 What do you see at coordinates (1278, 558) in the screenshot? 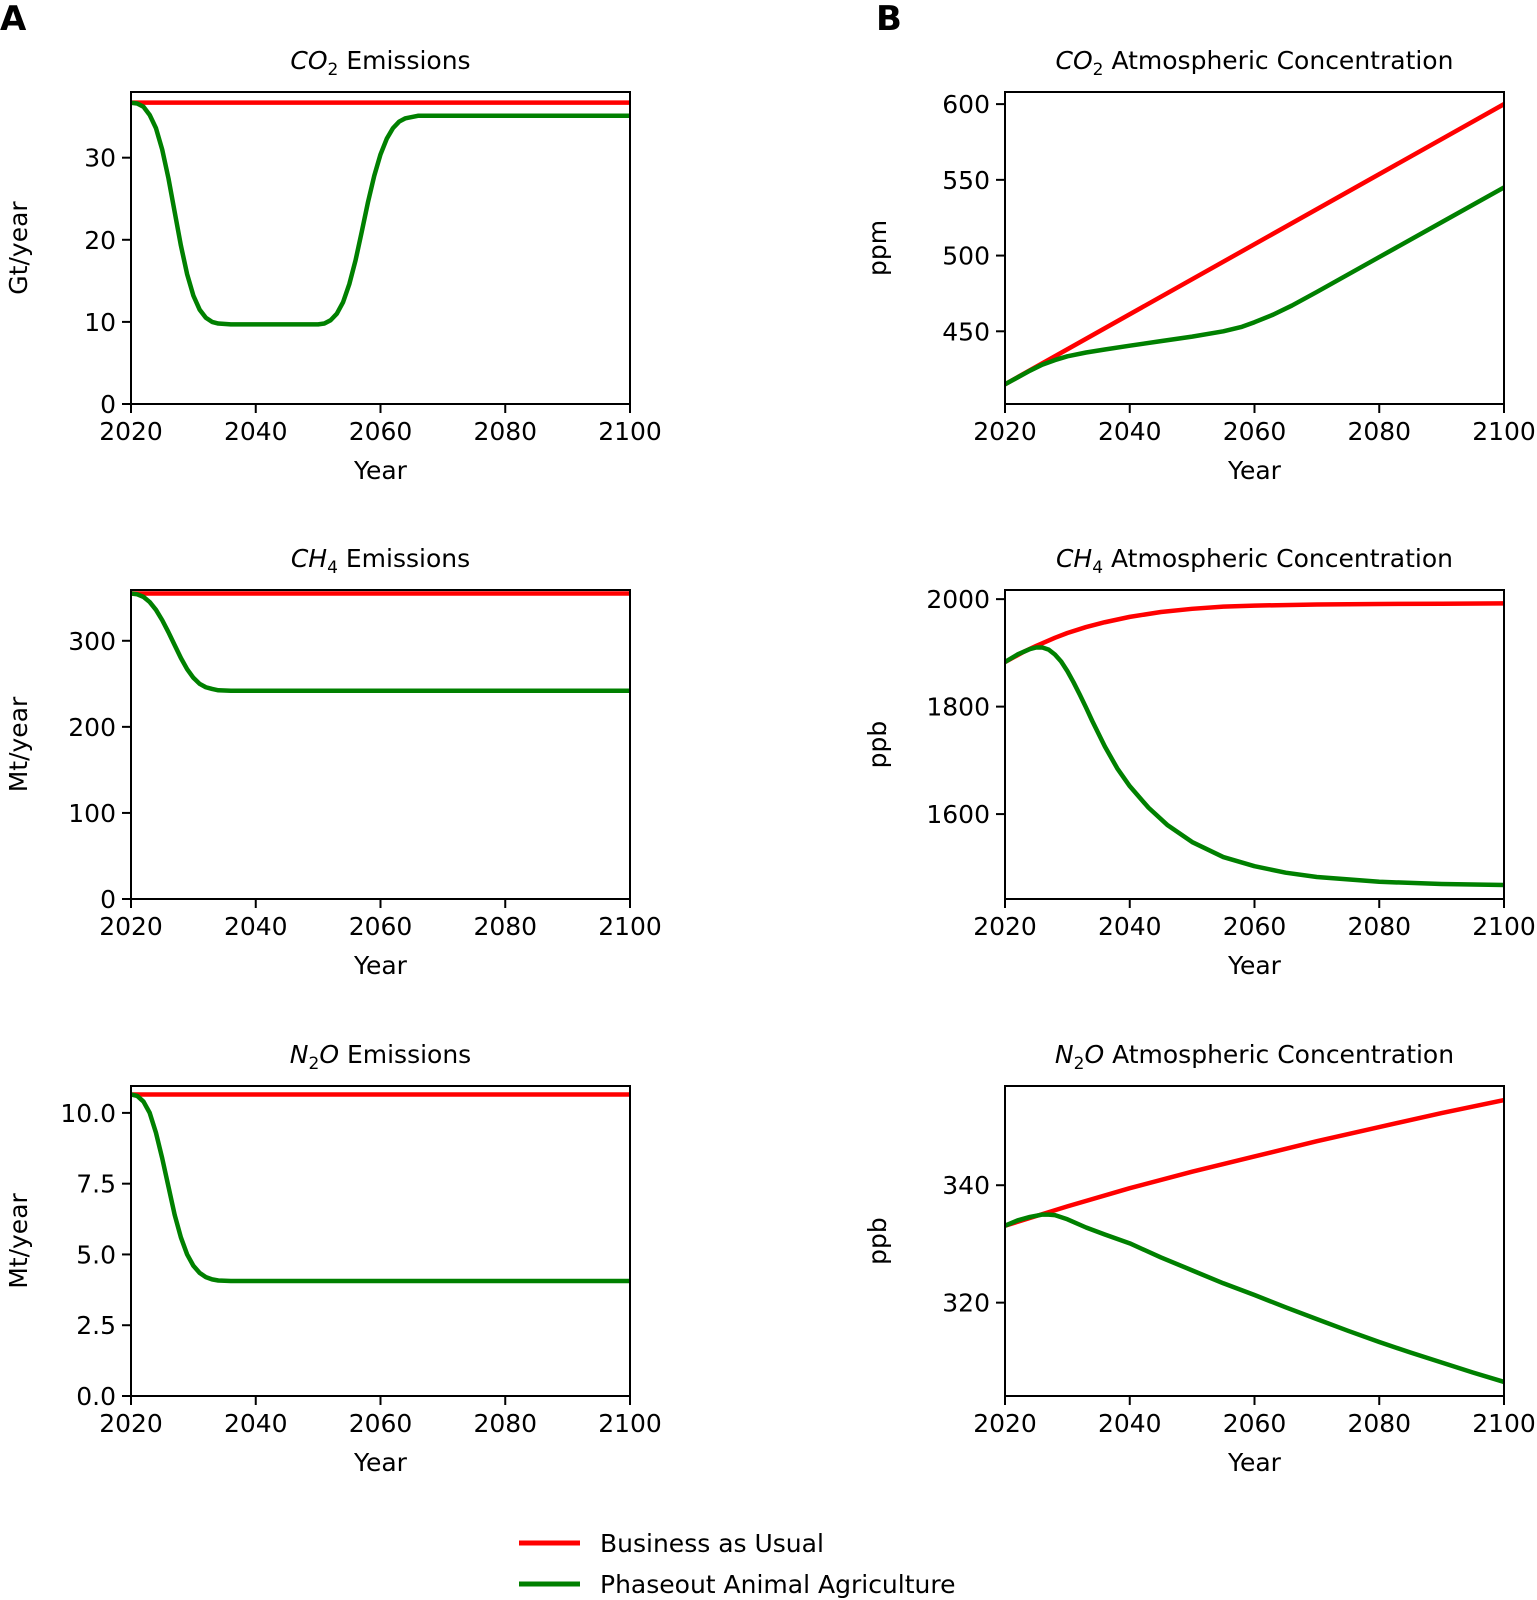
I see `title-text: Atmospheric Concentration` at bounding box center [1278, 558].